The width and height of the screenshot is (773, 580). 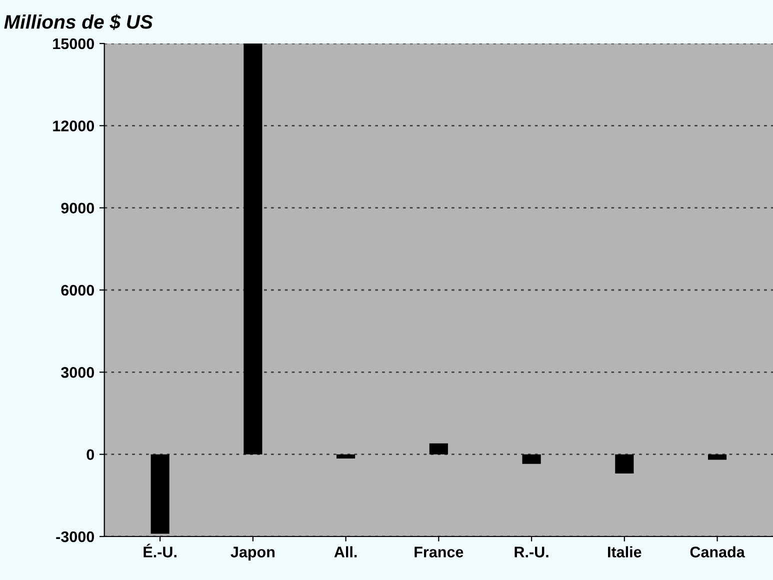 I want to click on y-tick-label: 9000, so click(x=77, y=208).